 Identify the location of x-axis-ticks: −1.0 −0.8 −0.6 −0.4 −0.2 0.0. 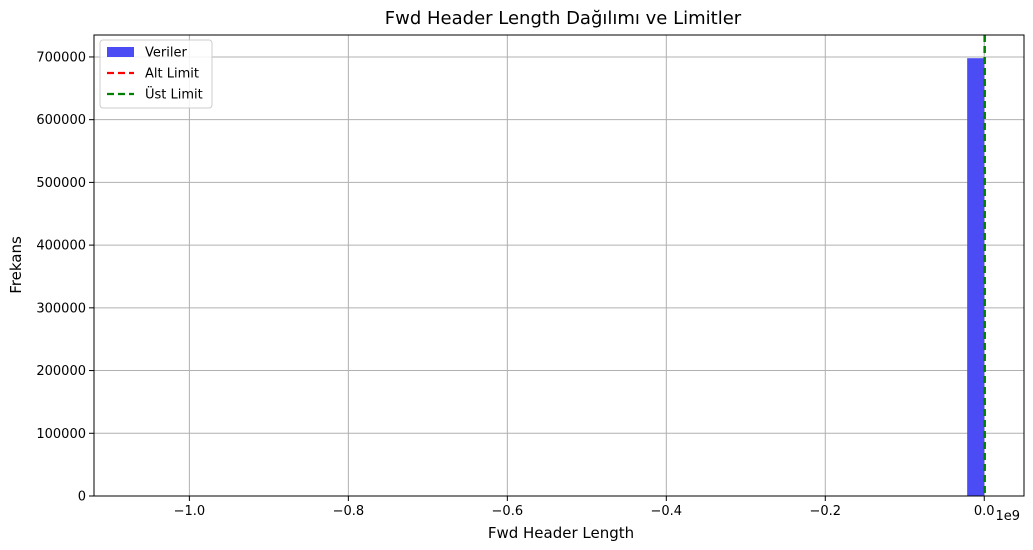
(584, 507).